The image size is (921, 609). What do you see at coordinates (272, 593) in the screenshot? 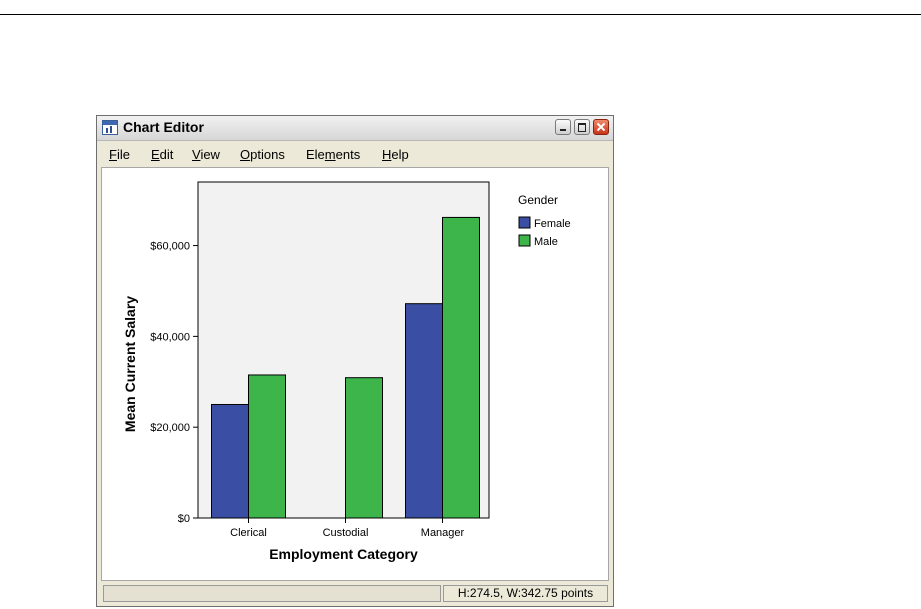
I see `status-message` at bounding box center [272, 593].